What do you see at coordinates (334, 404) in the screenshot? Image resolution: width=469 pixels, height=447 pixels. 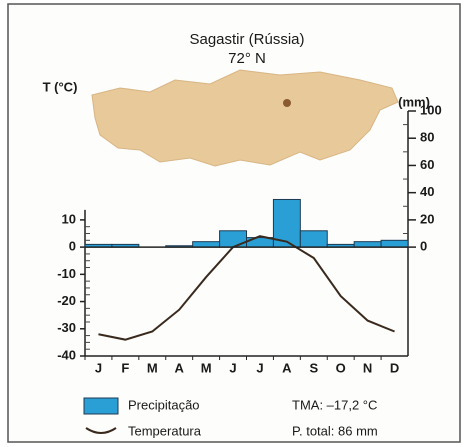 I see `annotation: TMA: –17,2 °C` at bounding box center [334, 404].